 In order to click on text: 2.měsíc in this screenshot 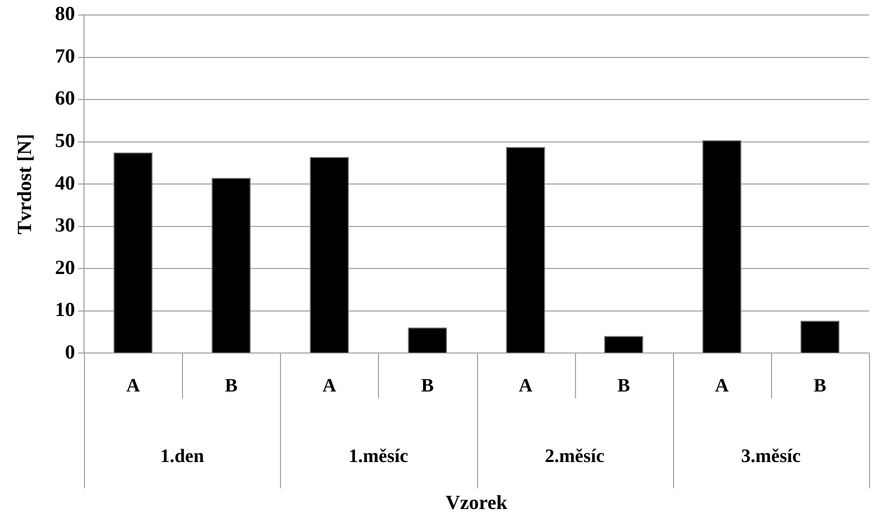, I will do `click(574, 457)`.